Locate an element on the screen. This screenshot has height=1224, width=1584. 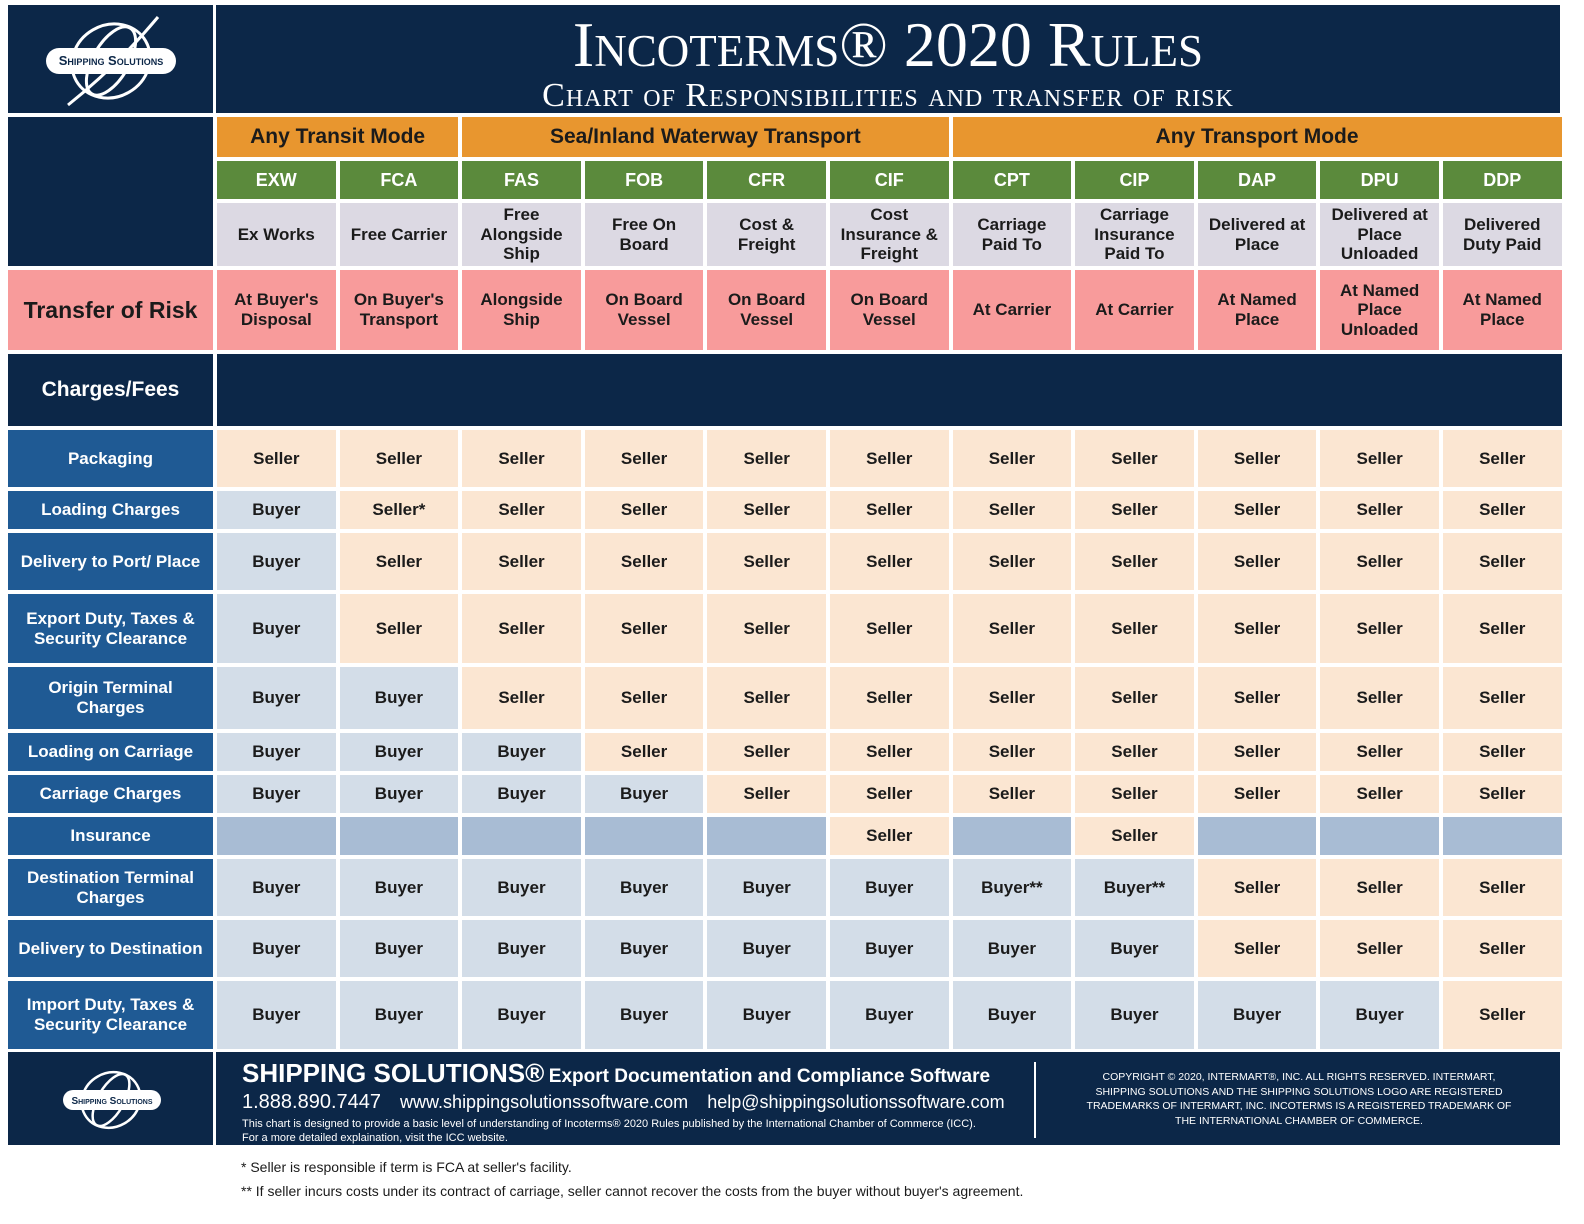
term-name: Ex Works is located at coordinates (276, 234).